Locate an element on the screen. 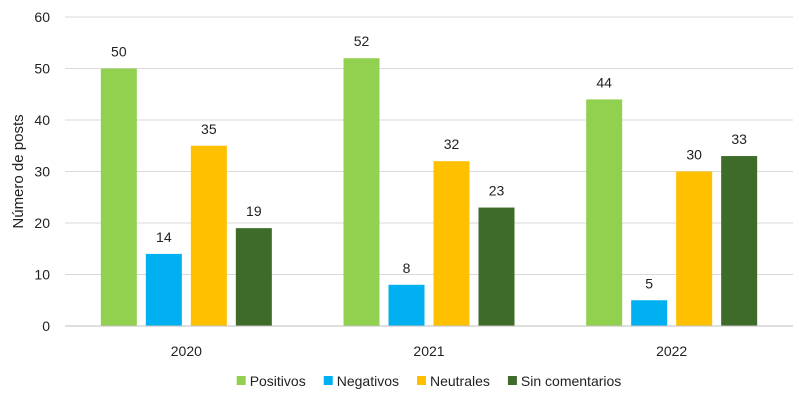  data-label: 14 is located at coordinates (164, 237).